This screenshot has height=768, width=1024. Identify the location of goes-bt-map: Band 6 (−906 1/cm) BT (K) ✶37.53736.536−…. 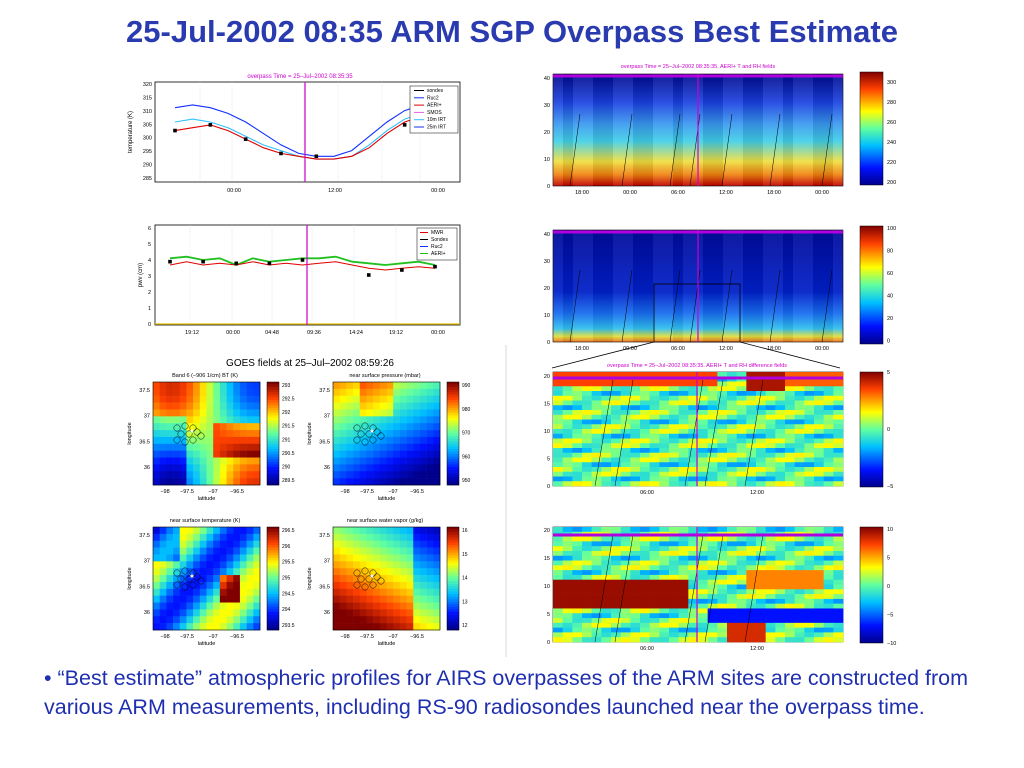
(211, 437).